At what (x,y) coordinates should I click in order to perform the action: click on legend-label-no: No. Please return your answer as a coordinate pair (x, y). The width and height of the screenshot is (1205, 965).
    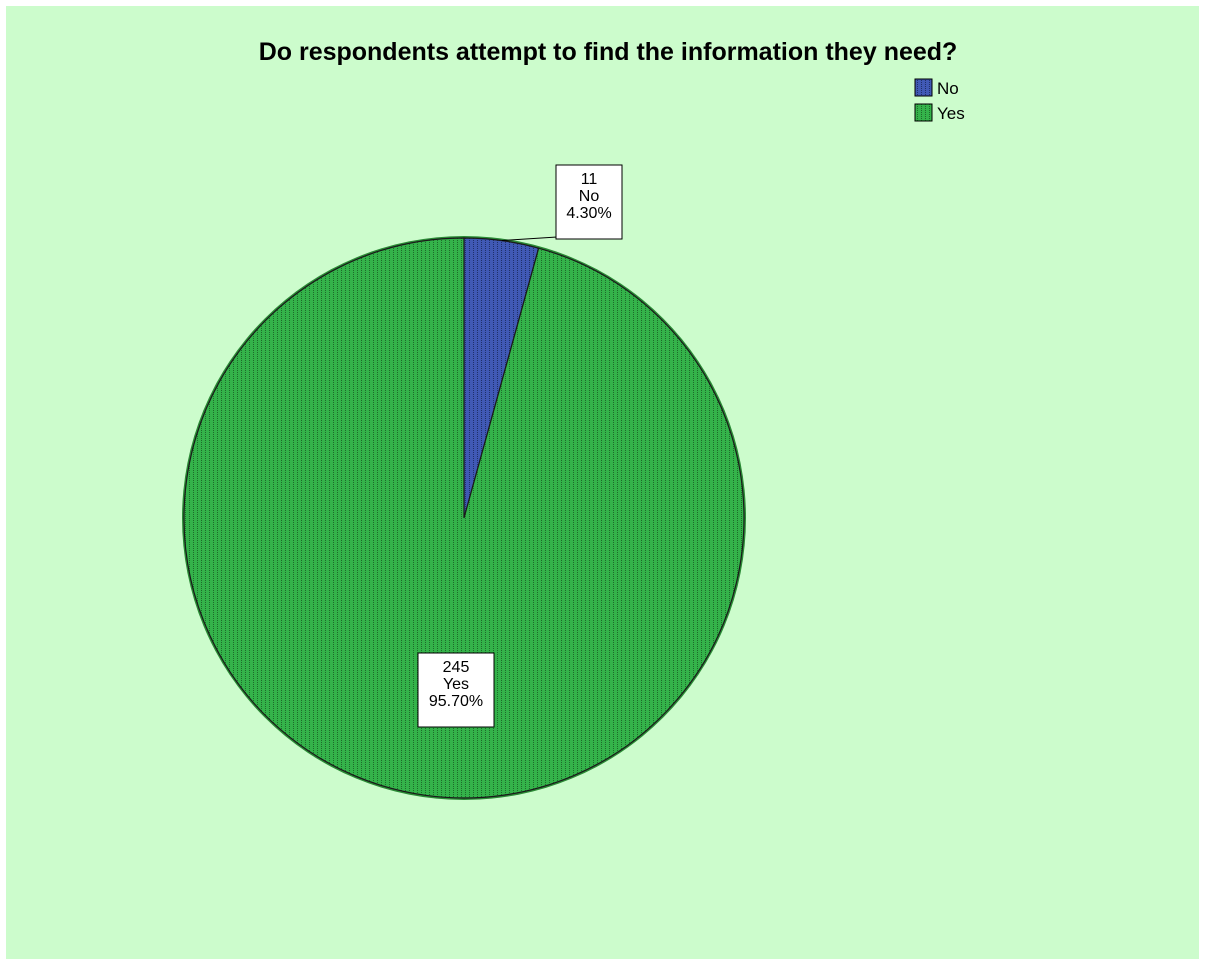
    Looking at the image, I should click on (948, 88).